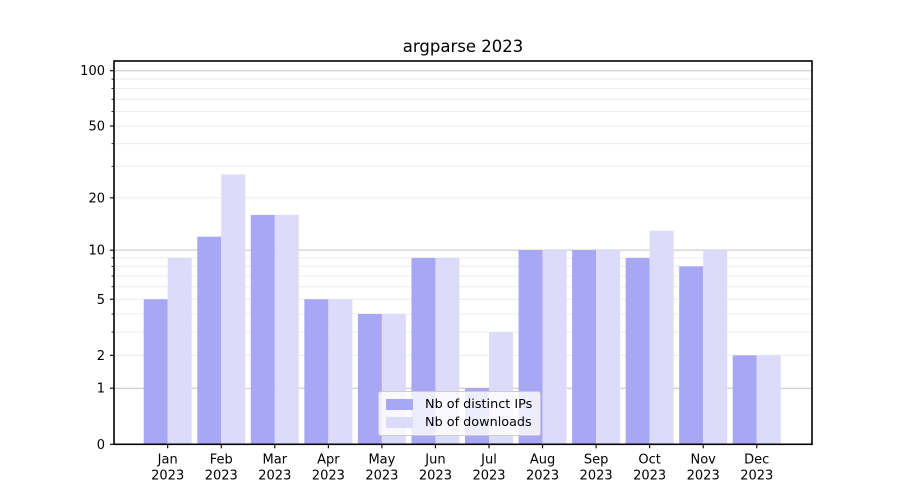  What do you see at coordinates (209, 340) in the screenshot?
I see `bar-distinct-ips-feb` at bounding box center [209, 340].